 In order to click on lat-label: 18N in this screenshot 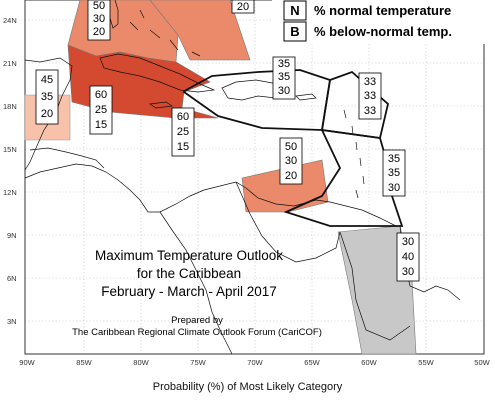, I will do `click(10, 106)`.